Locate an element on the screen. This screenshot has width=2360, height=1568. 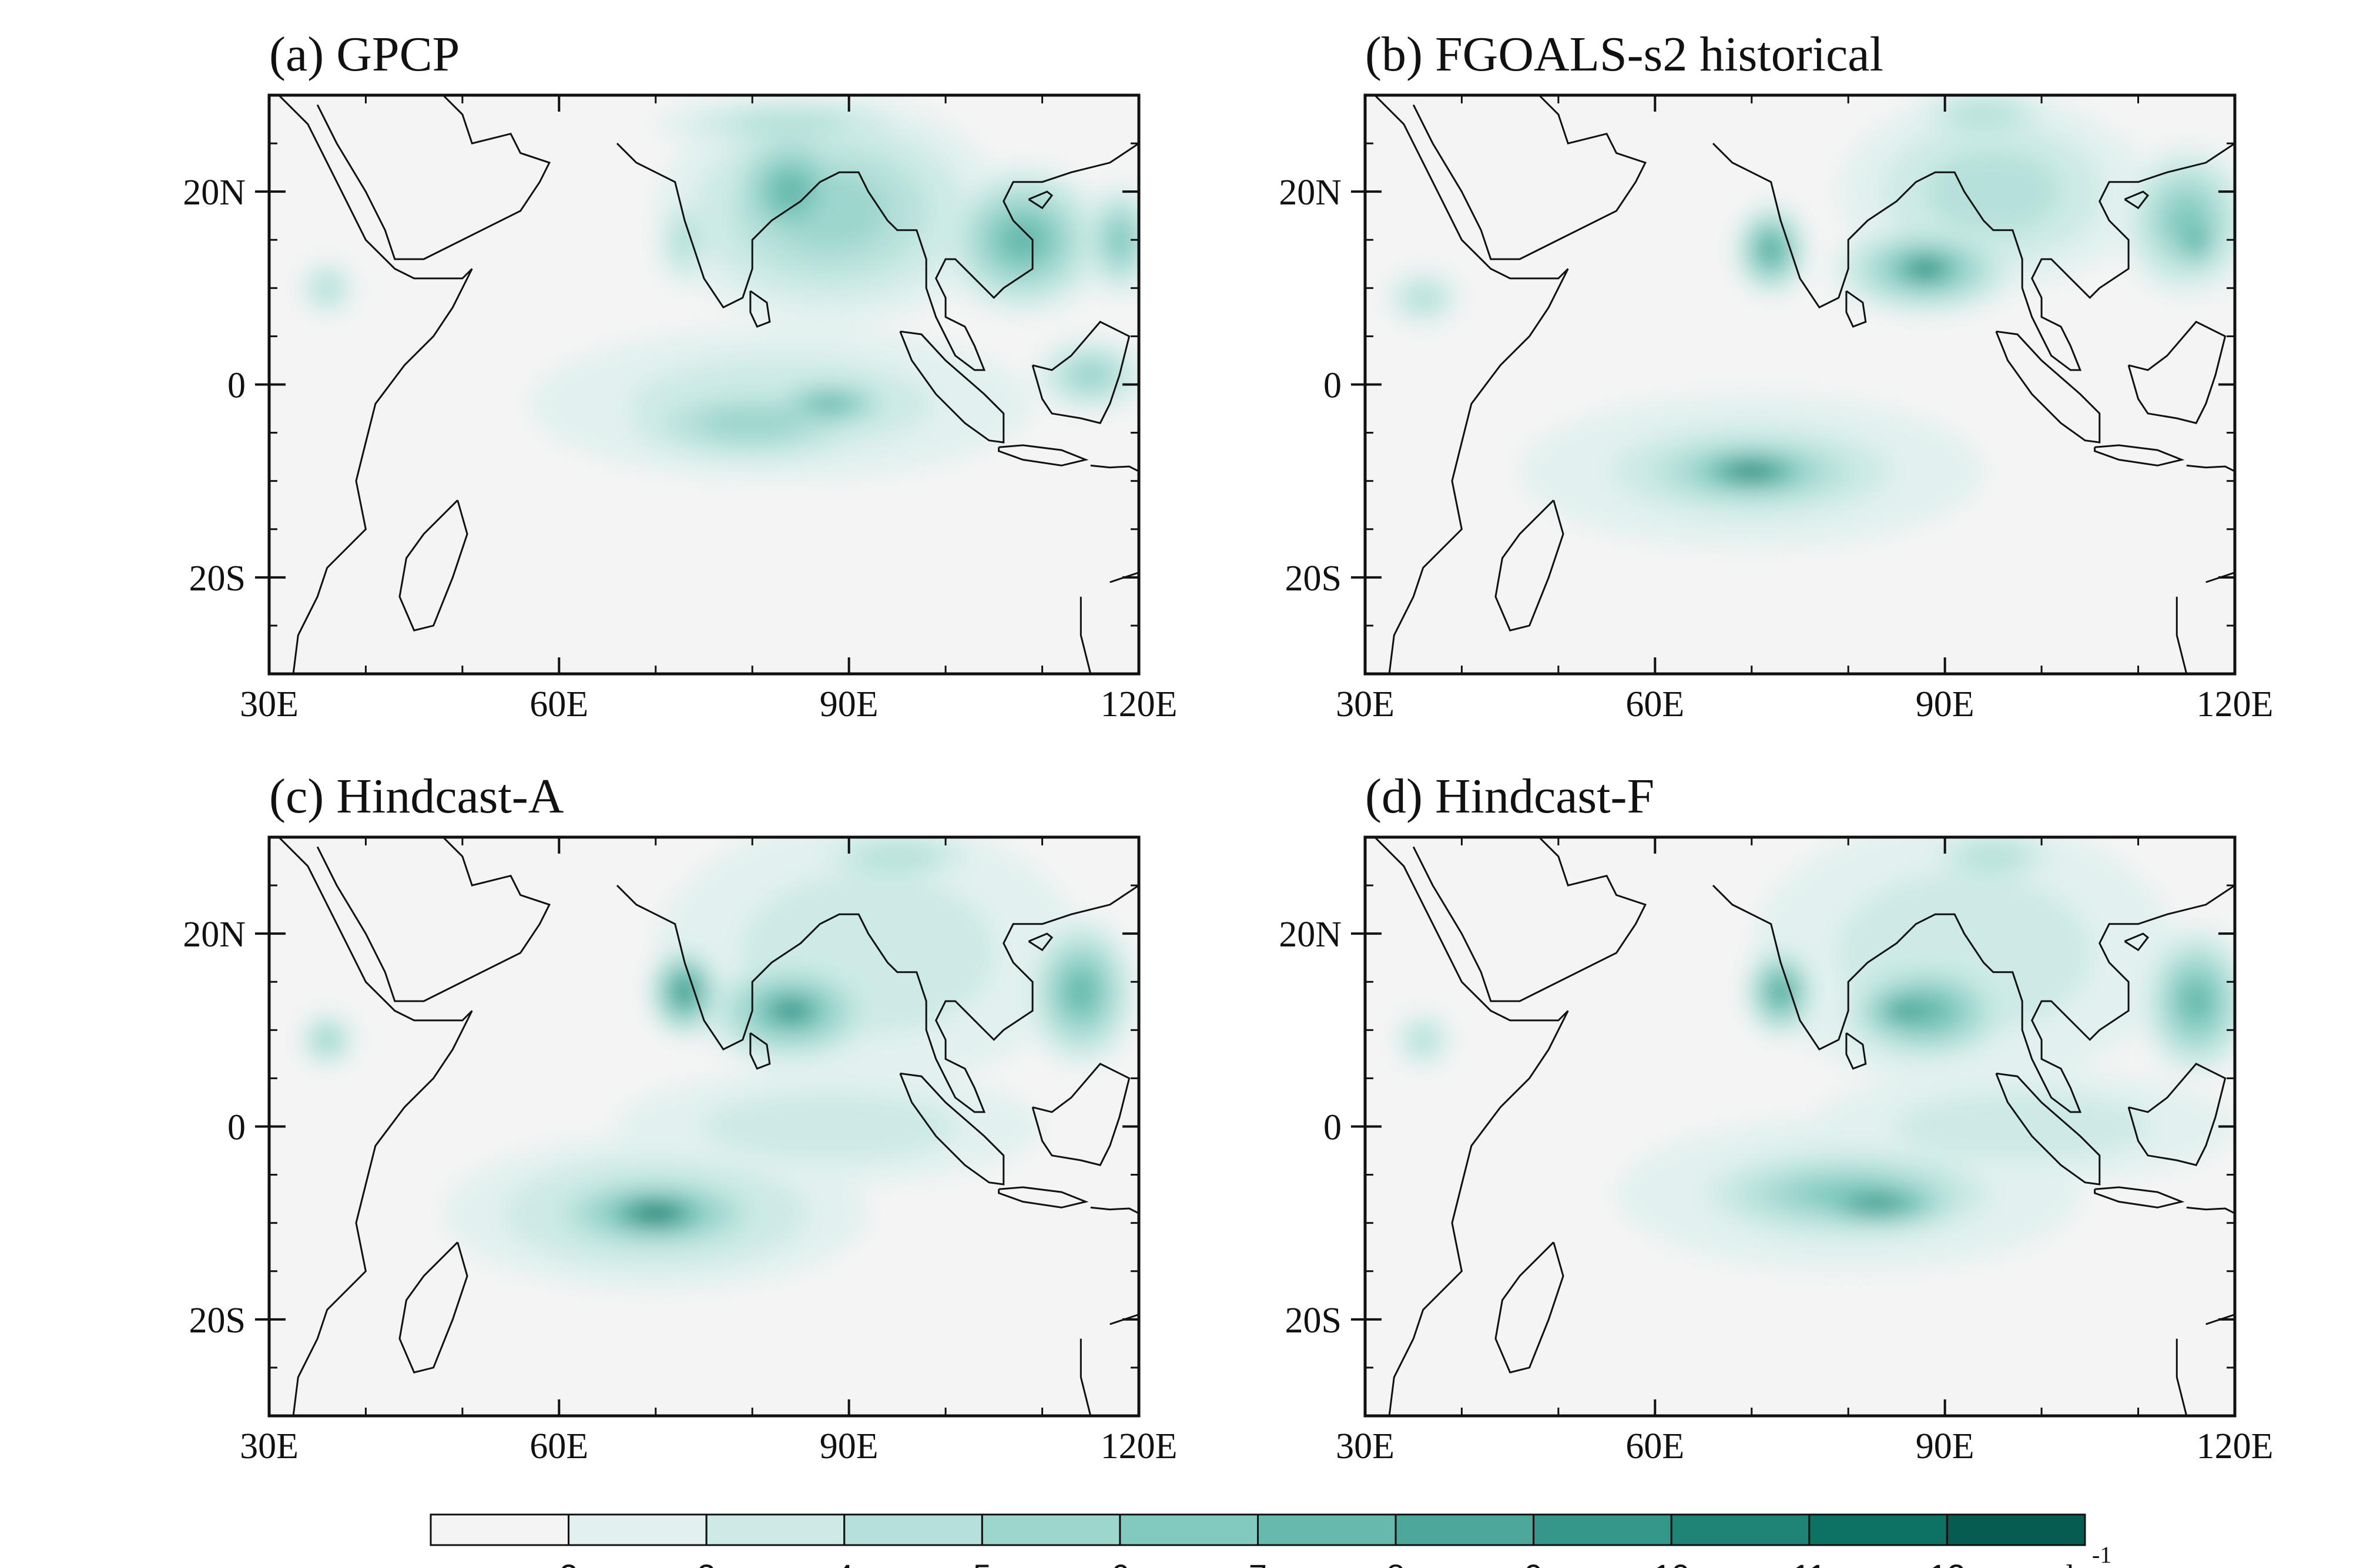
lat-tick-label: 20N is located at coordinates (1311, 193).